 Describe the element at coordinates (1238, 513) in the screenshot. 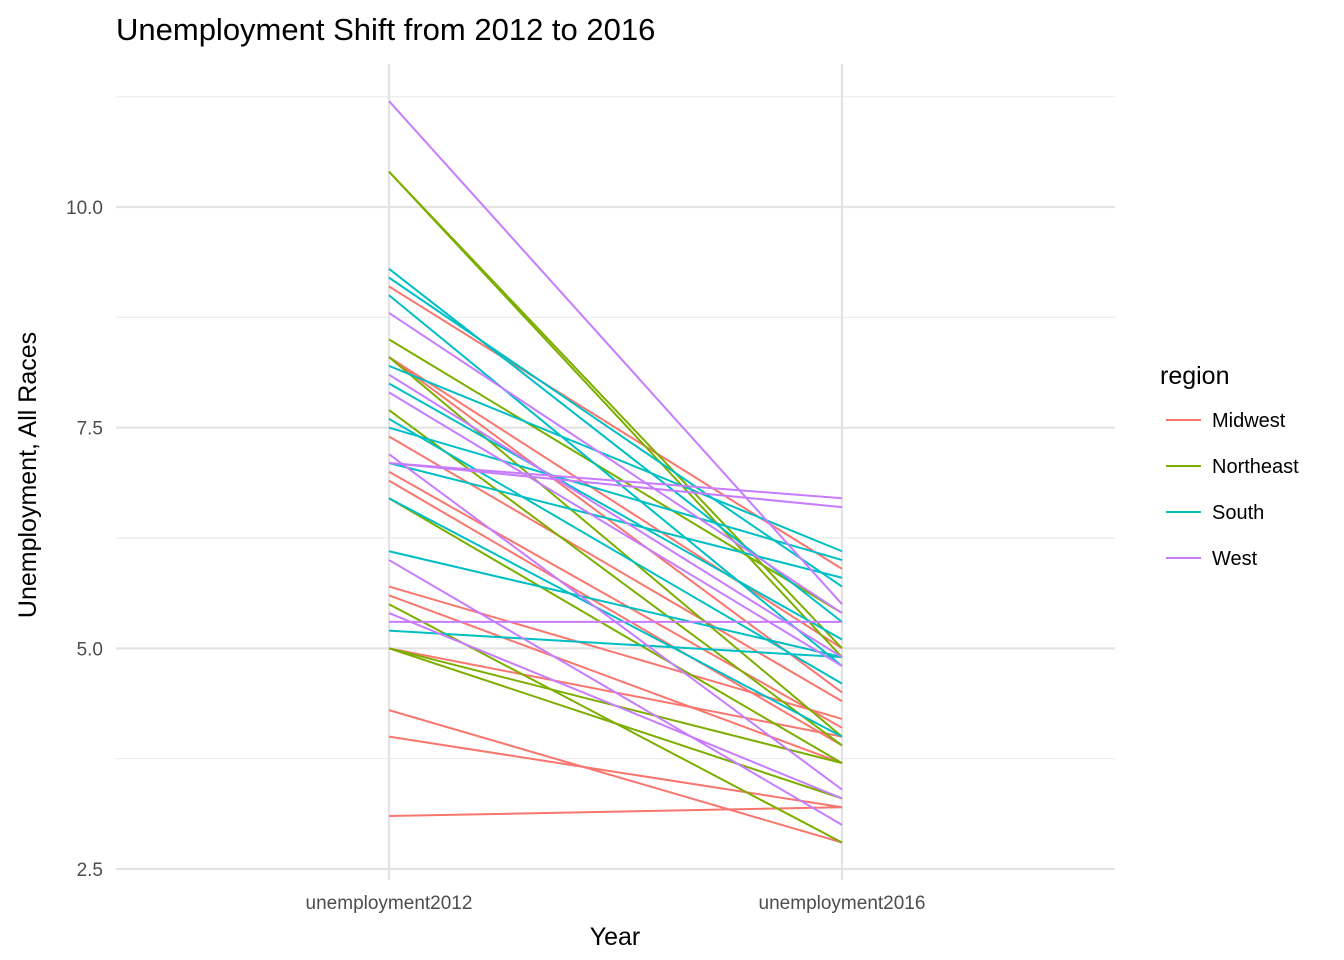

I see `legend-label-south: South` at that location.